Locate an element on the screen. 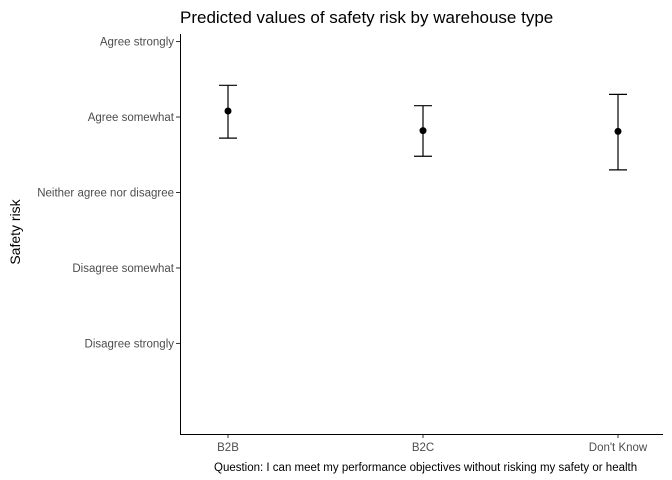 The width and height of the screenshot is (672, 480). data-marks is located at coordinates (423, 127).